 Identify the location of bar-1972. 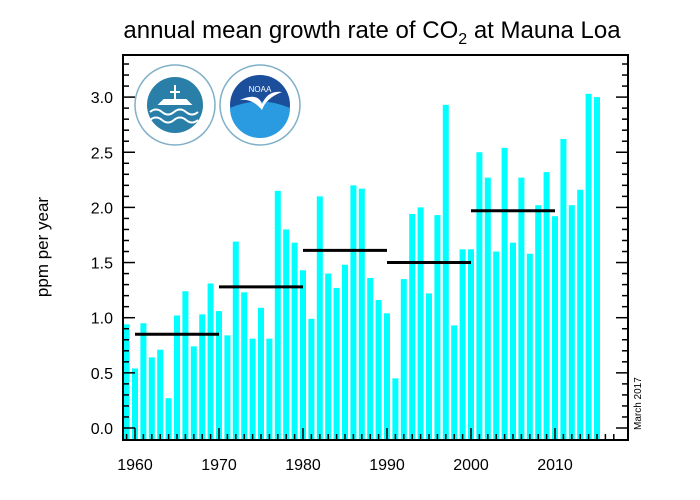
(235, 340).